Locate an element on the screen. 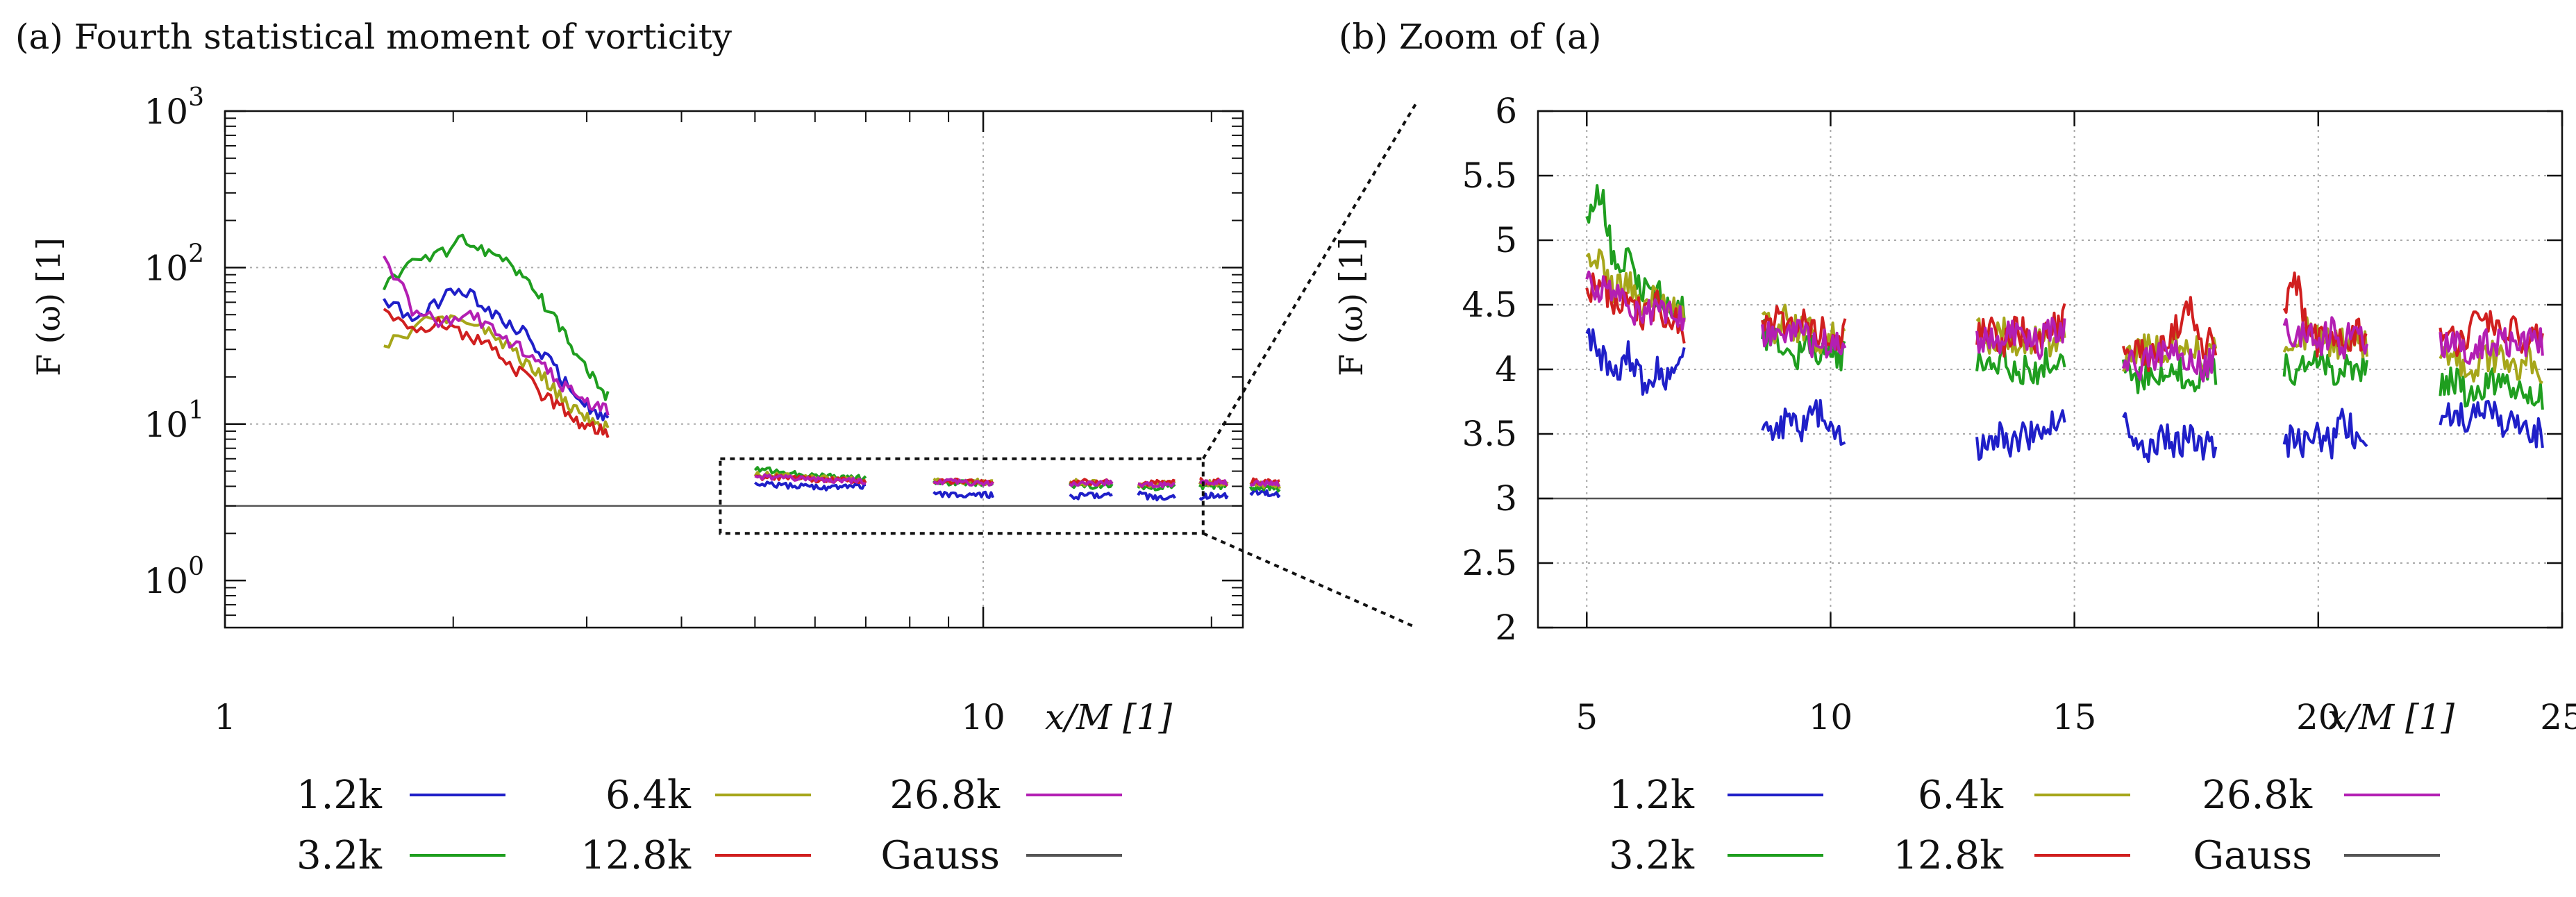 Image resolution: width=2576 pixels, height=897 pixels. panel-b-y-tick-label: 4.5 is located at coordinates (1489, 305).